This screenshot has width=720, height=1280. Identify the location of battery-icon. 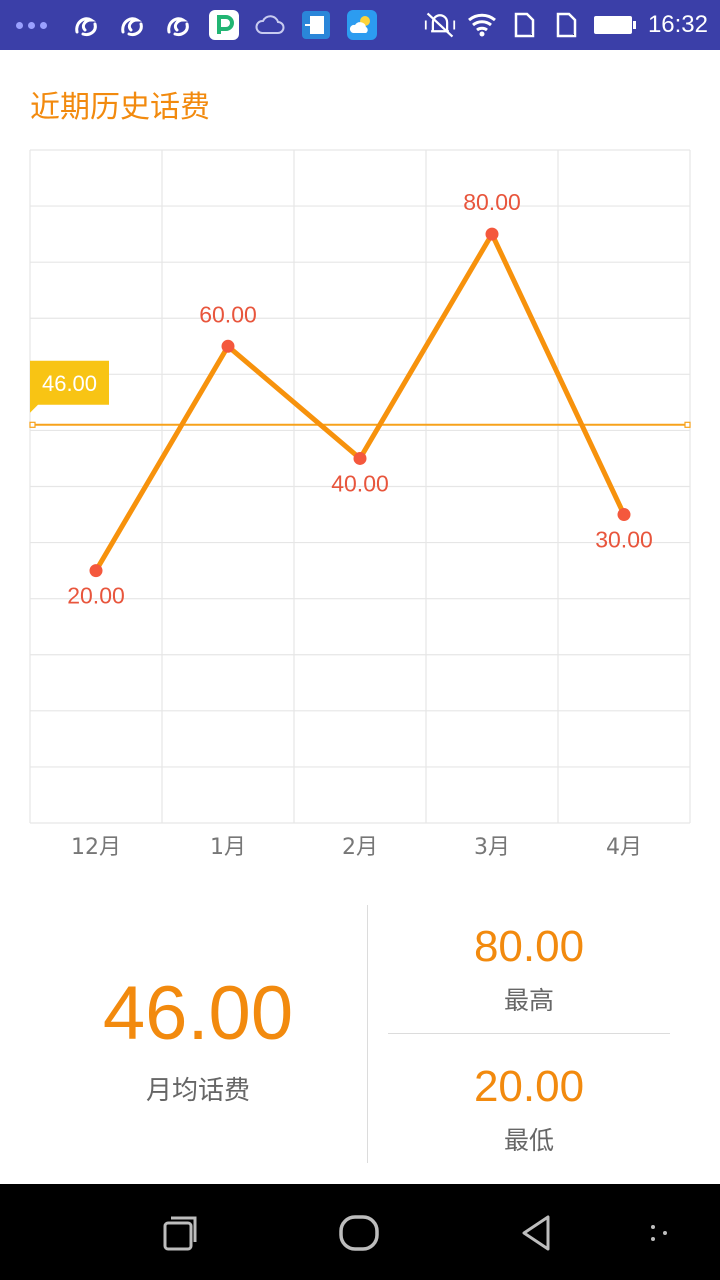
(615, 25).